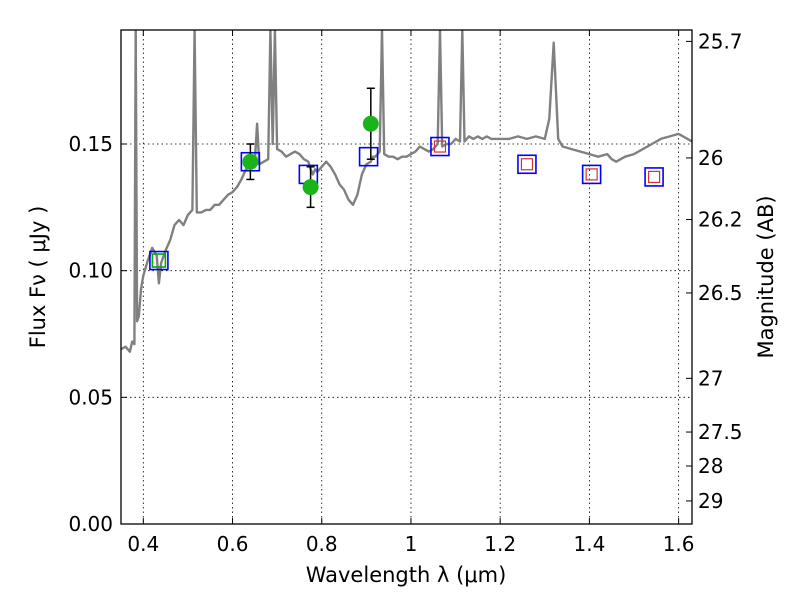  Describe the element at coordinates (710, 158) in the screenshot. I see `y2-tick-label: 26` at that location.